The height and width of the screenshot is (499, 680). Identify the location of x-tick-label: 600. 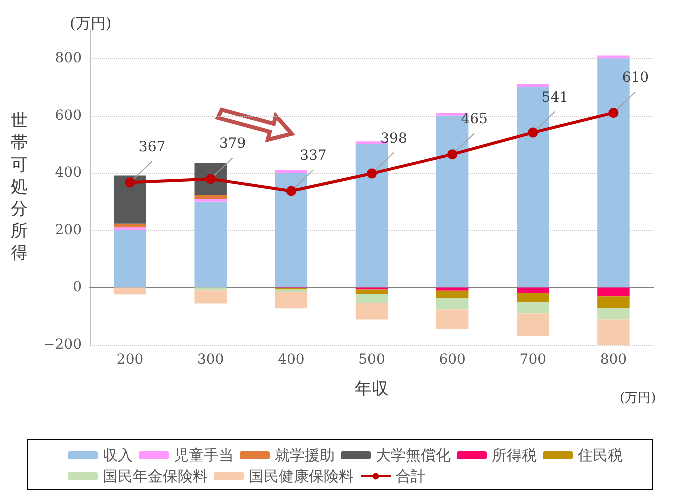
(452, 360).